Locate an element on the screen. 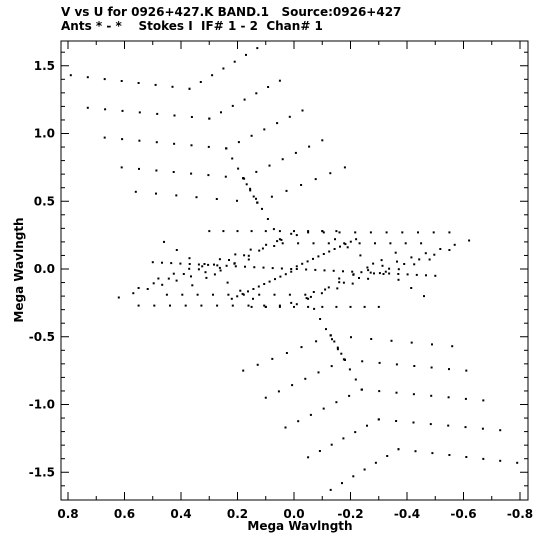  x-tick-label: 0.8 is located at coordinates (67, 514).